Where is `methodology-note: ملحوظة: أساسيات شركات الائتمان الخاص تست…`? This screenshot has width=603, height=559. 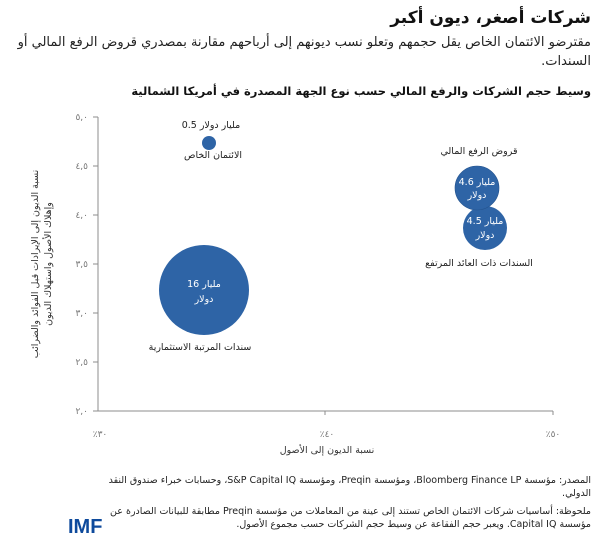 methodology-note: ملحوظة: أساسيات شركات الائتمان الخاص تست… is located at coordinates (350, 518).